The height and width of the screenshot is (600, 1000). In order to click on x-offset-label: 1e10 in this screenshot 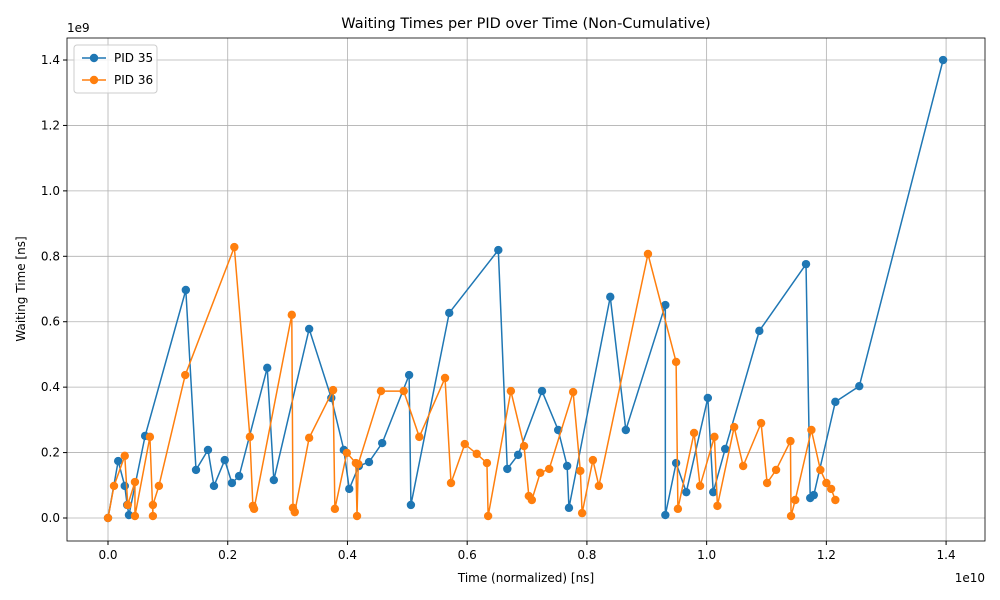, I will do `click(970, 578)`.